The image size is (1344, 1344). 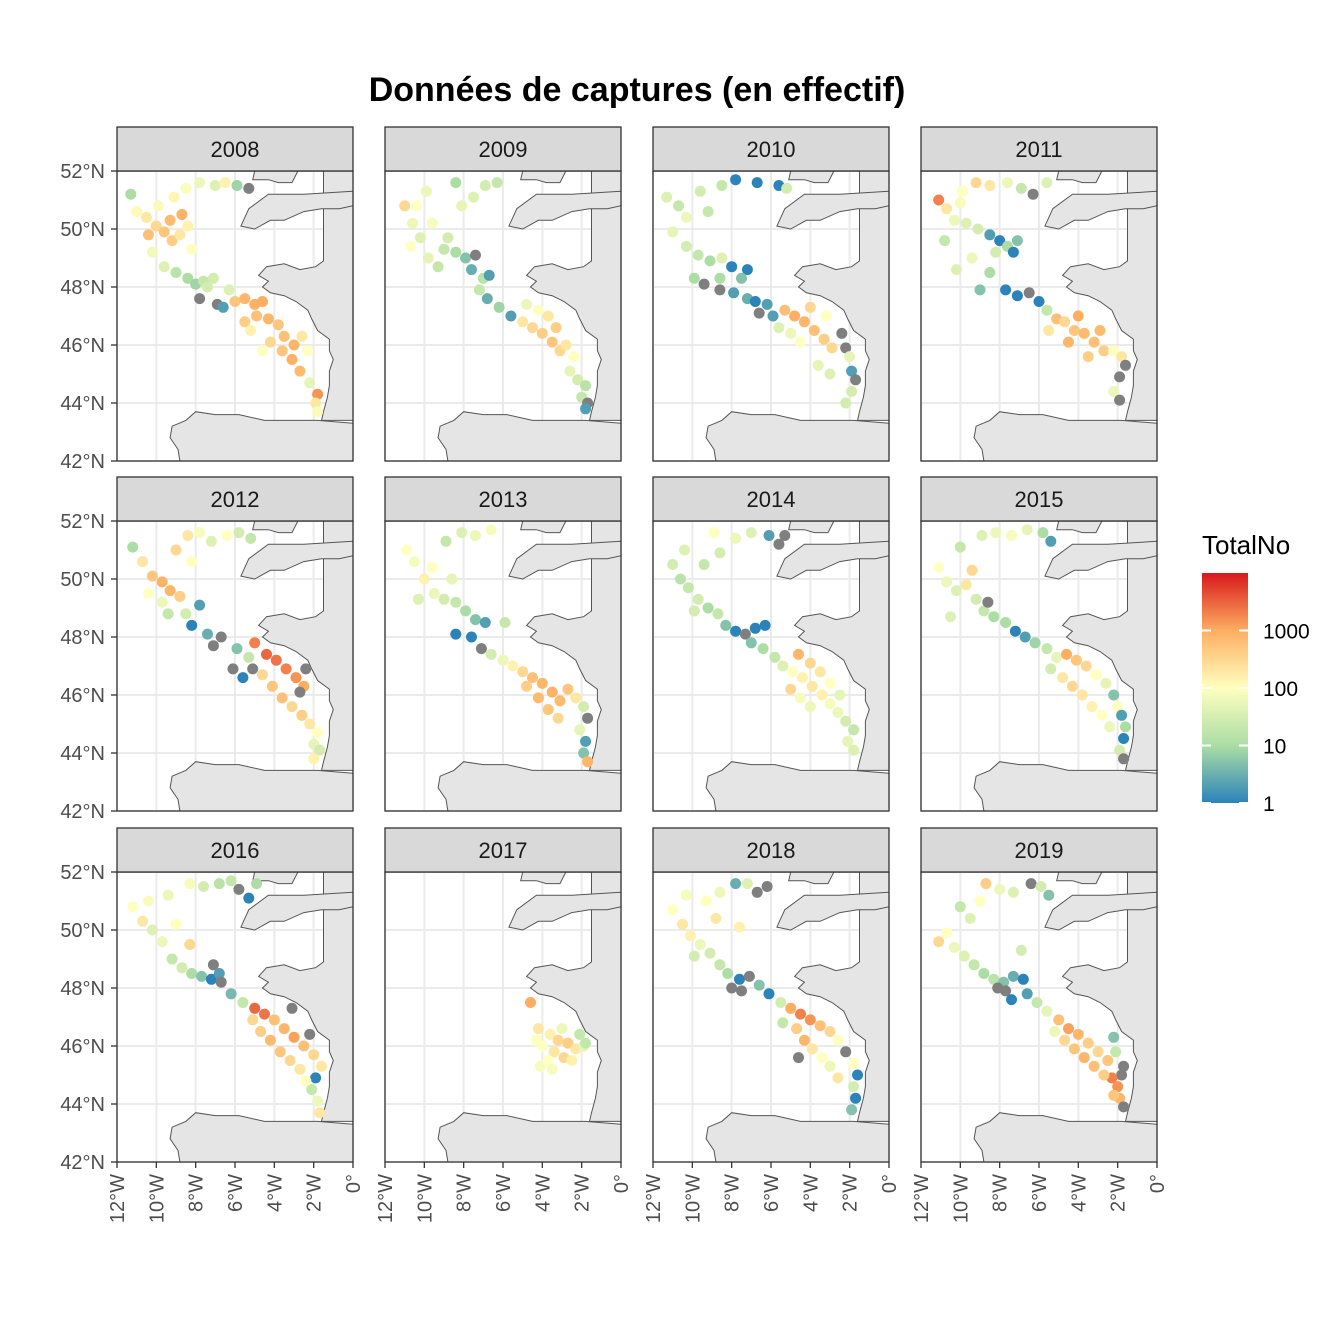 I want to click on y-tick-label: 44°N, so click(x=82, y=1105).